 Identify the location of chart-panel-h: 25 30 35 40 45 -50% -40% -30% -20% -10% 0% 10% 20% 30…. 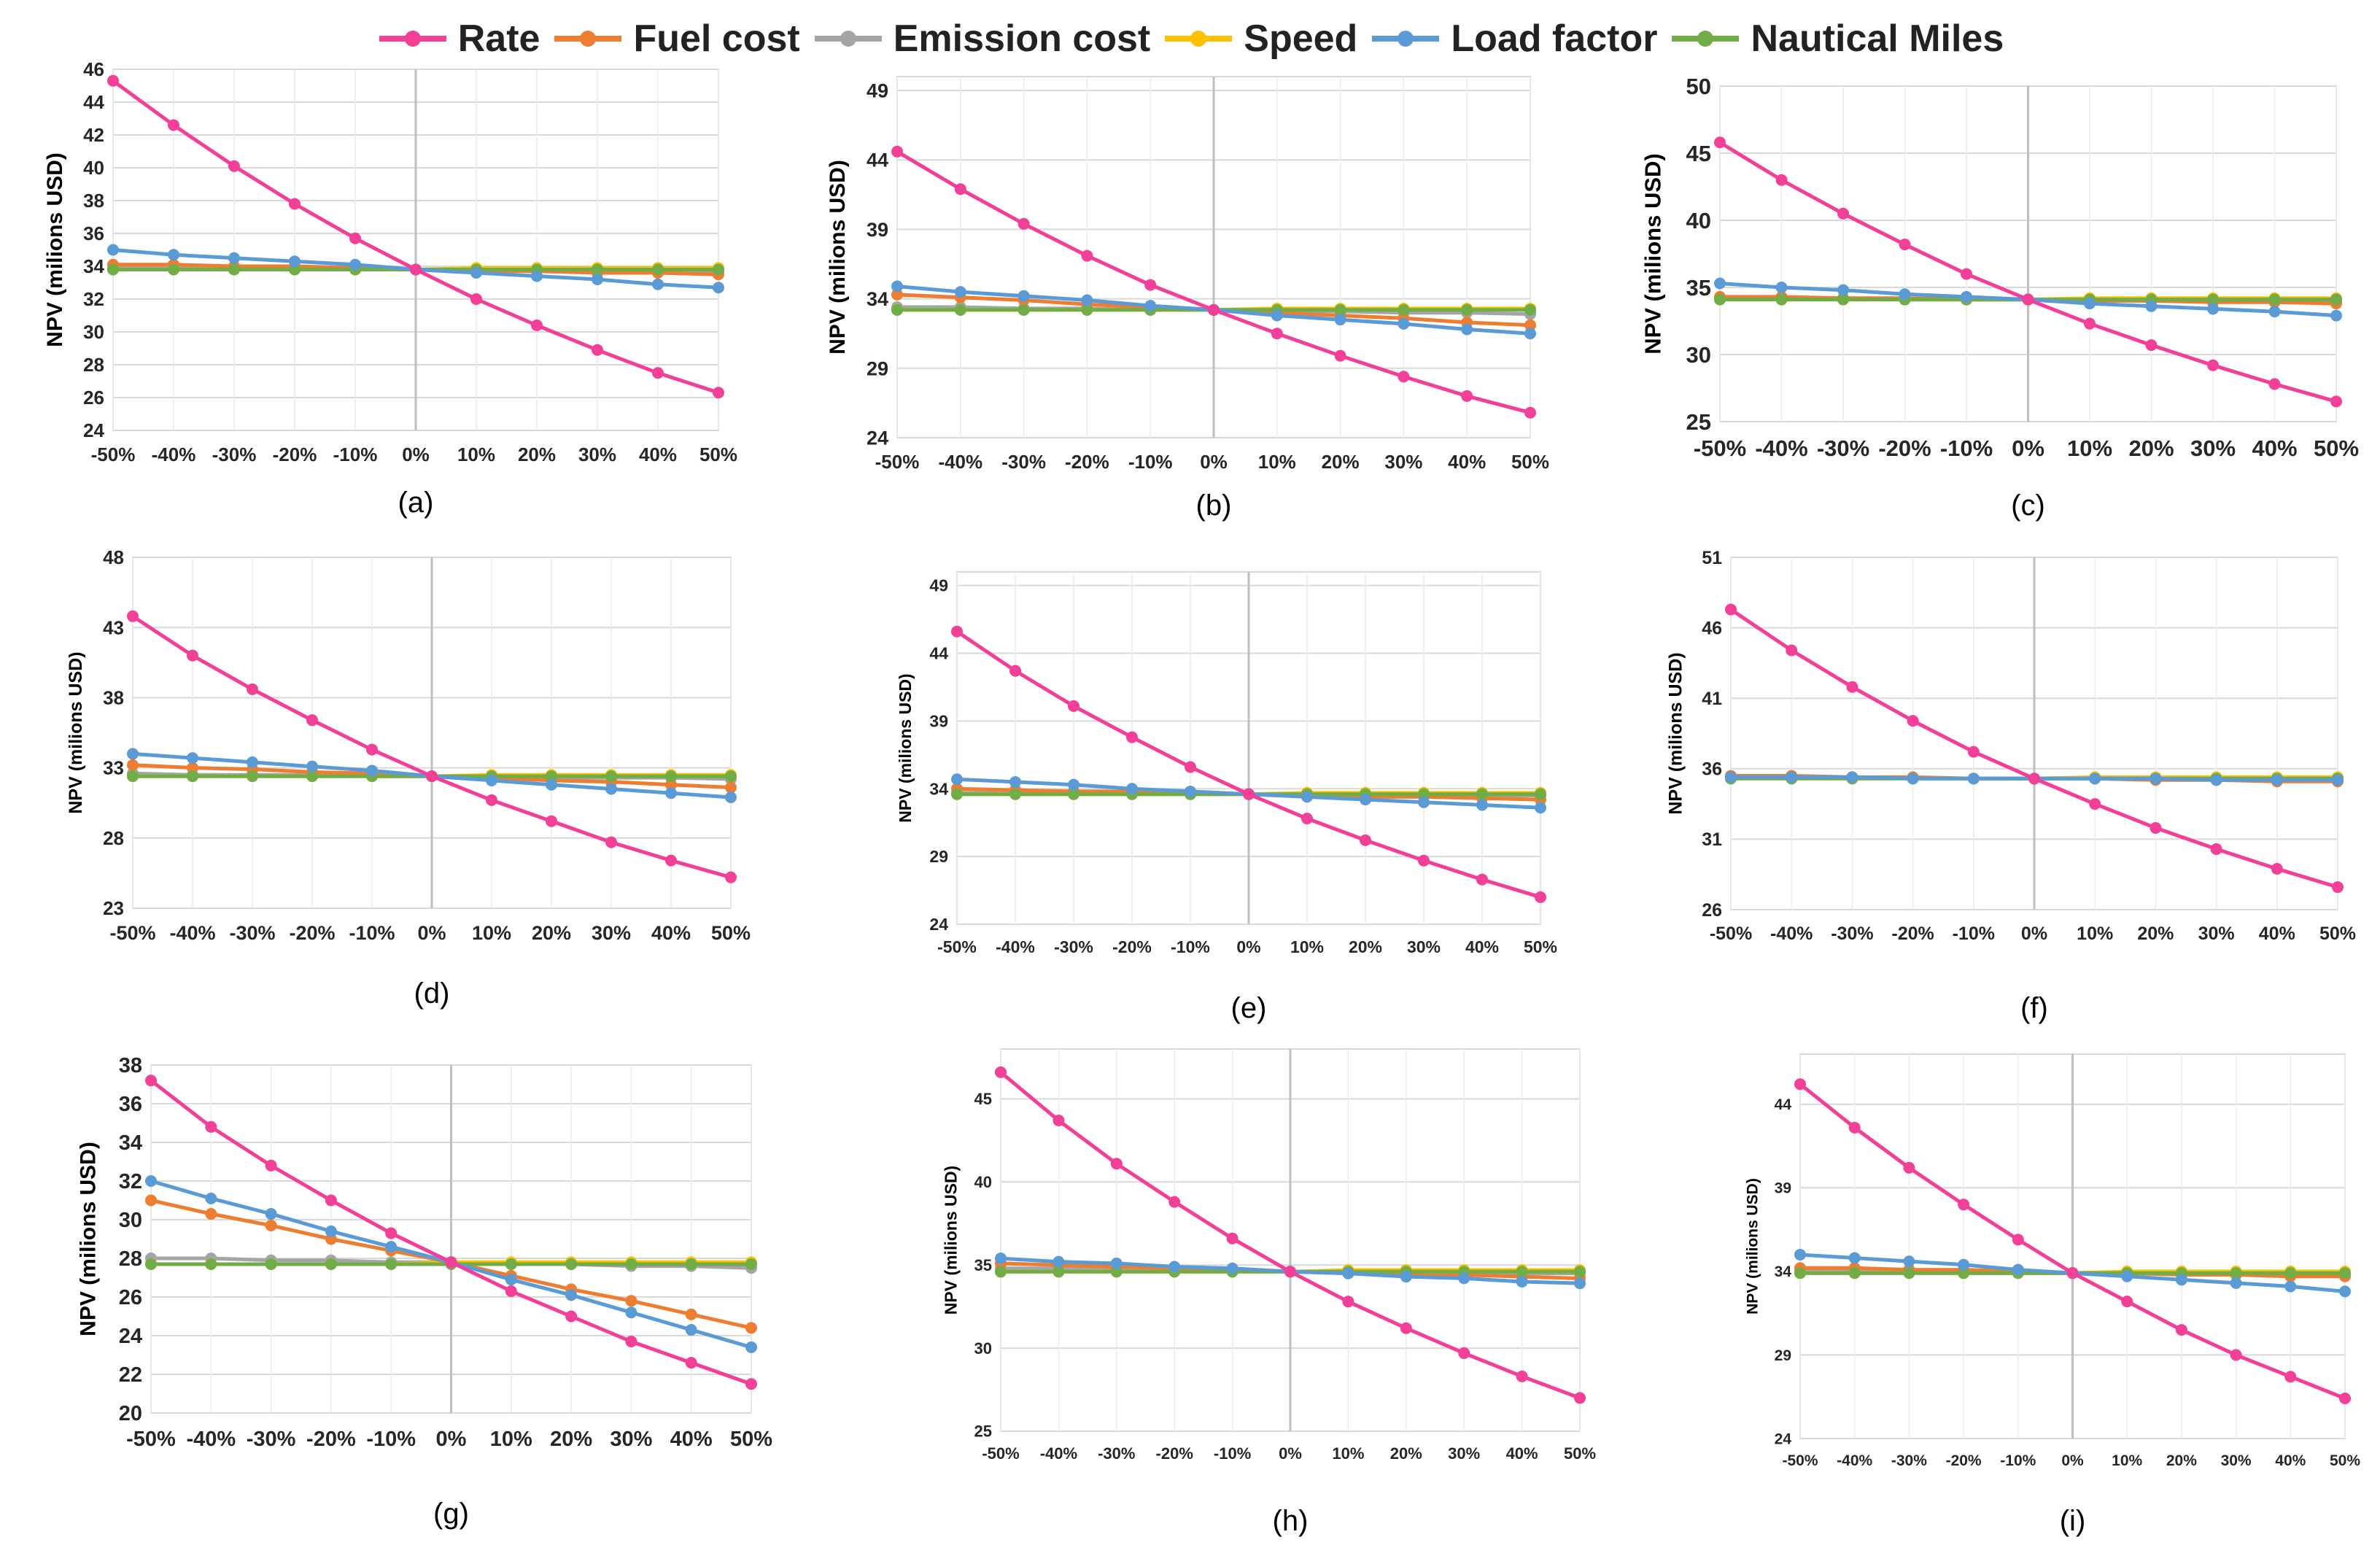
(1268, 1292).